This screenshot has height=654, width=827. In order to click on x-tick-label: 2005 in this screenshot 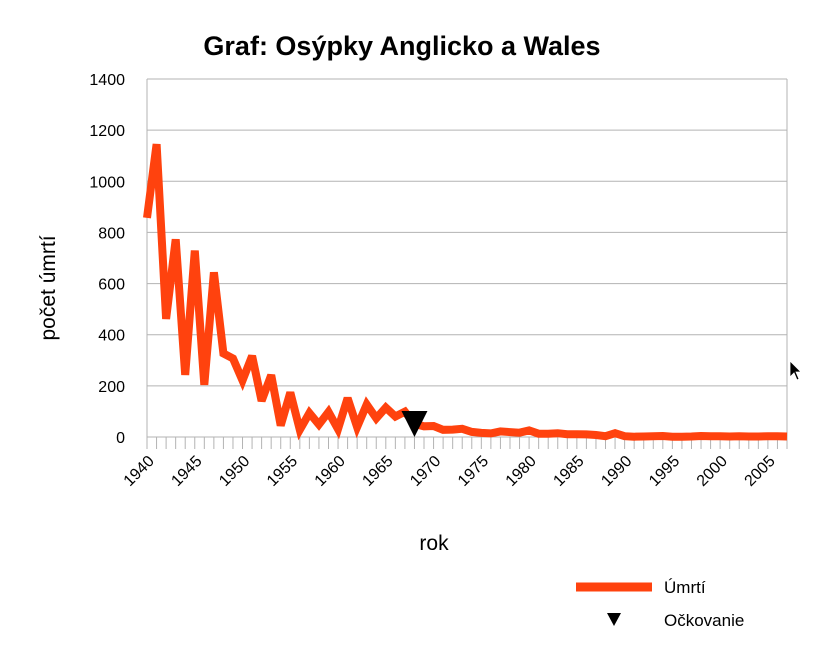, I will do `click(760, 471)`.